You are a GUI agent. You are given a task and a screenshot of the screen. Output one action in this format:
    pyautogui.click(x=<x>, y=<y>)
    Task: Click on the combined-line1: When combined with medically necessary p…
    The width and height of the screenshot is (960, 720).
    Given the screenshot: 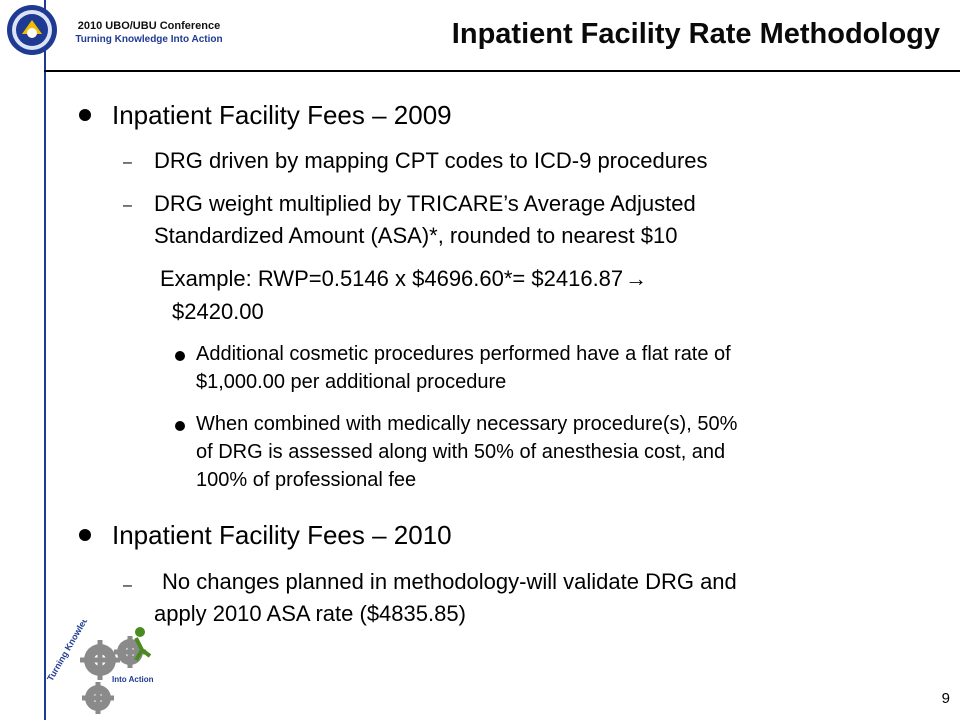 What is the action you would take?
    pyautogui.click(x=467, y=424)
    